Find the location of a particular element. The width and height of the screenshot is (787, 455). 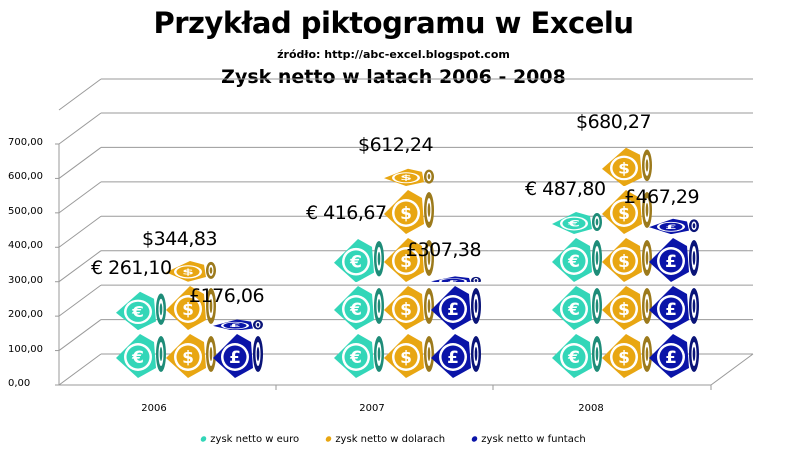

legend-item-dollar: zysk netto w dolarach is located at coordinates (385, 439).